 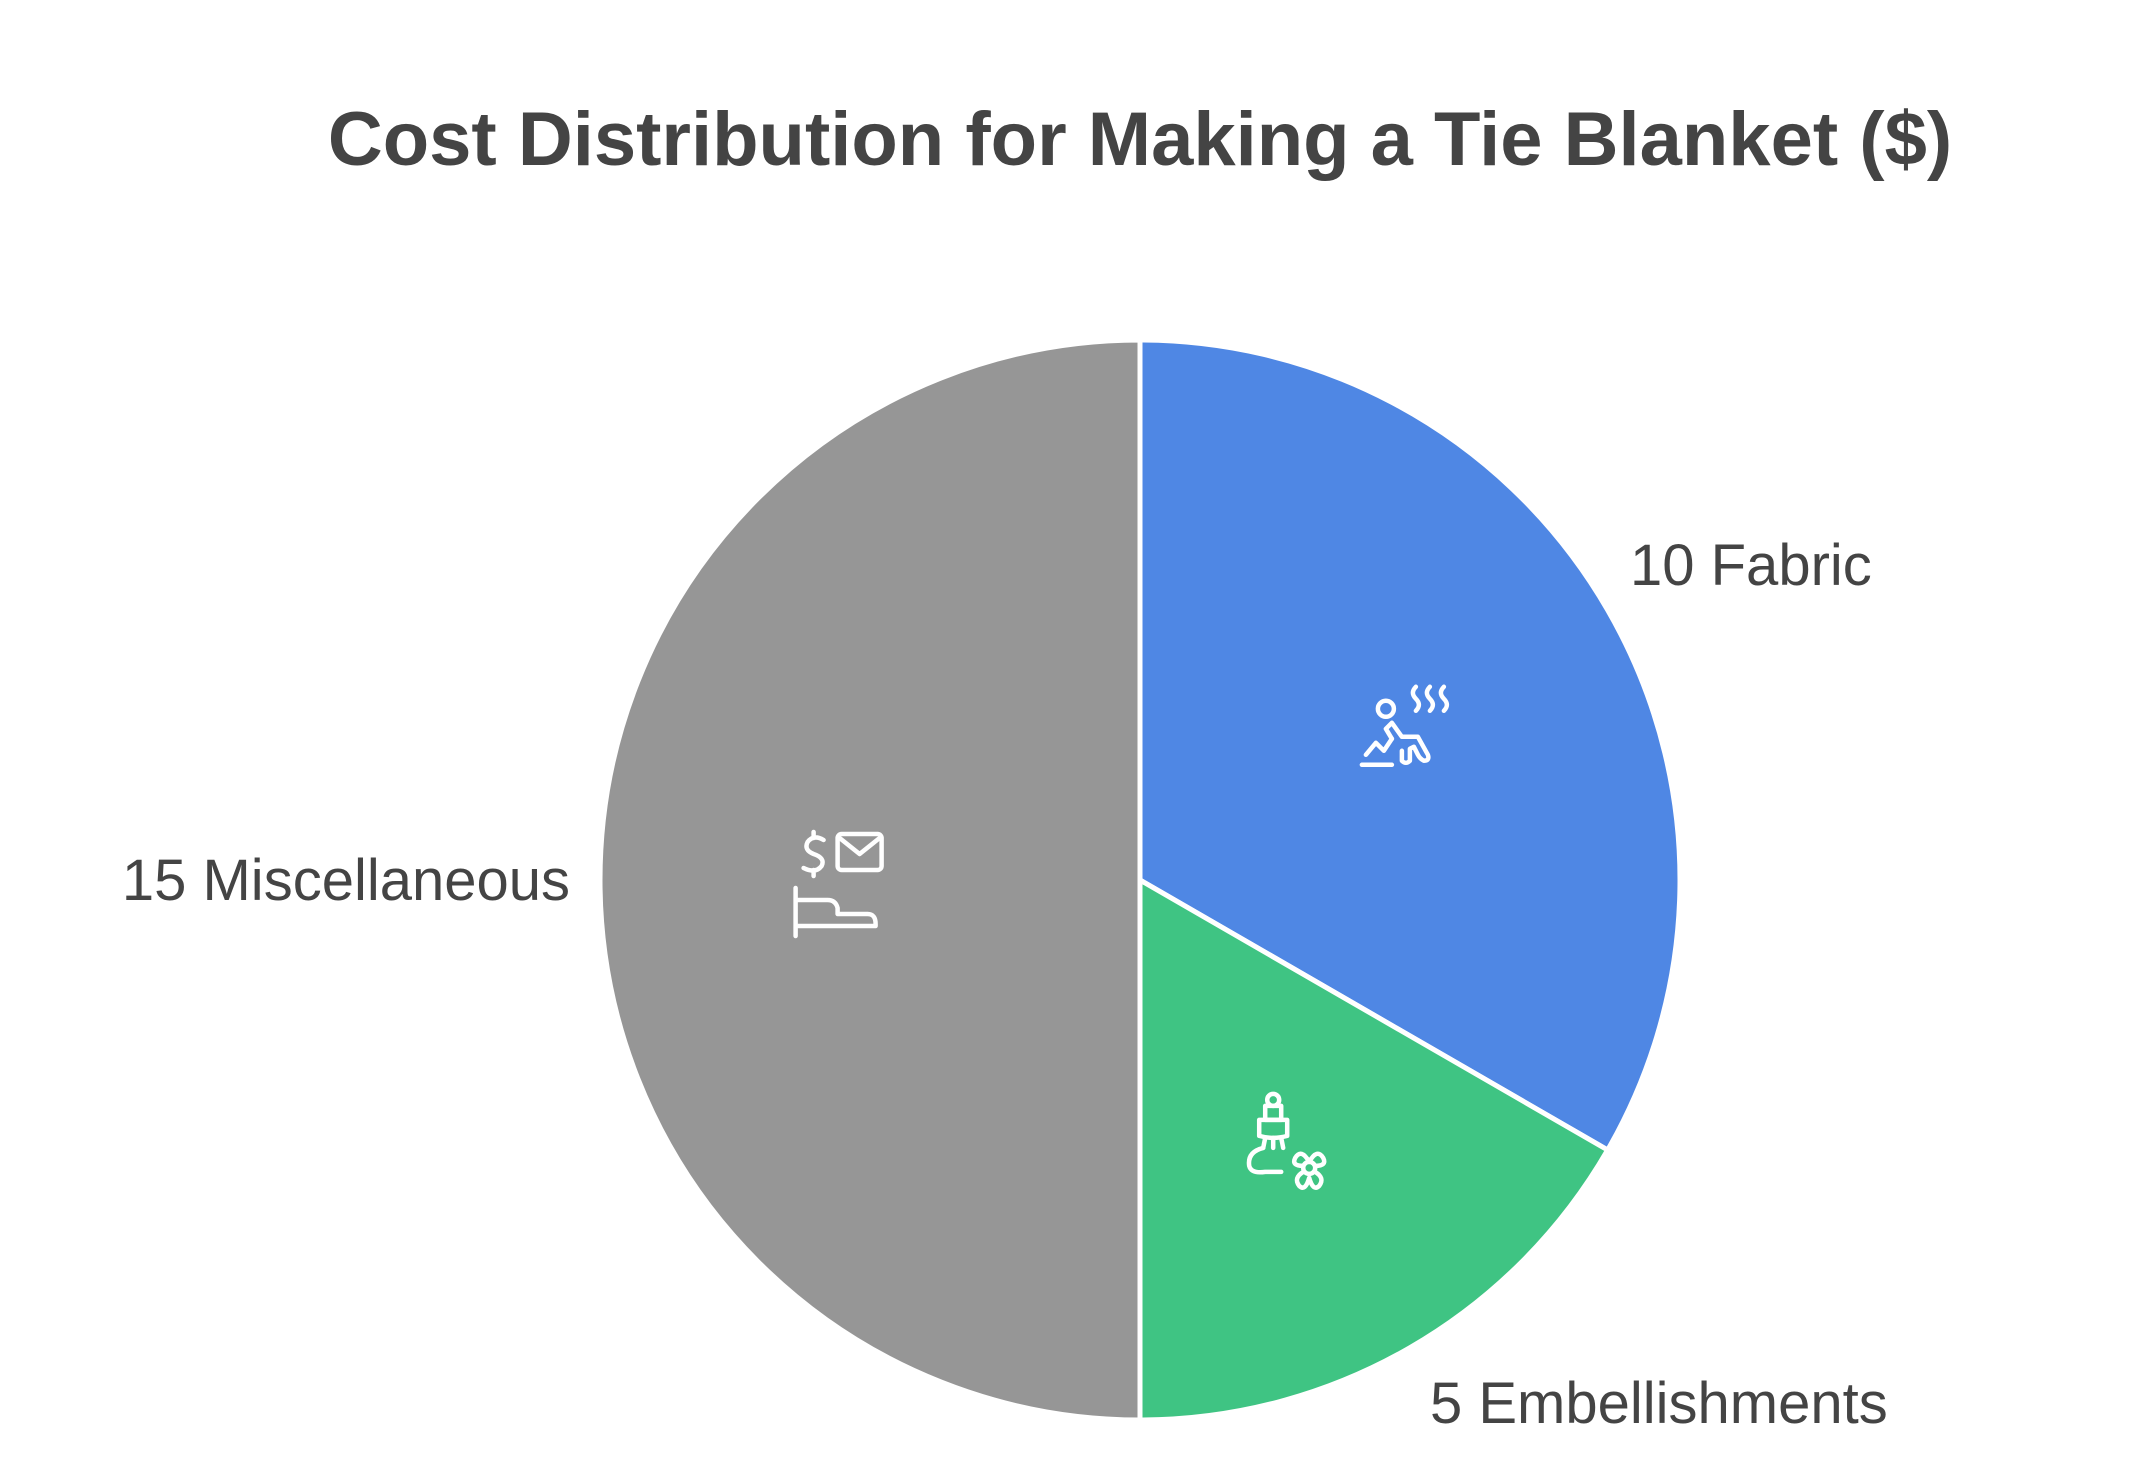 I want to click on pie-slice-embellishments, so click(x=1374, y=1149).